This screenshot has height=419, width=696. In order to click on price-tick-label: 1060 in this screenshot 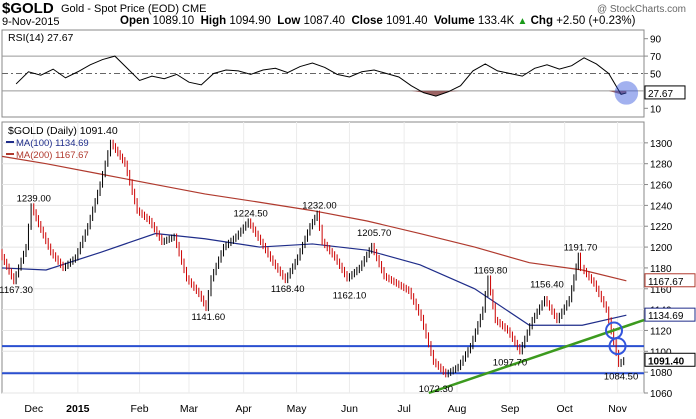, I will do `click(661, 394)`.